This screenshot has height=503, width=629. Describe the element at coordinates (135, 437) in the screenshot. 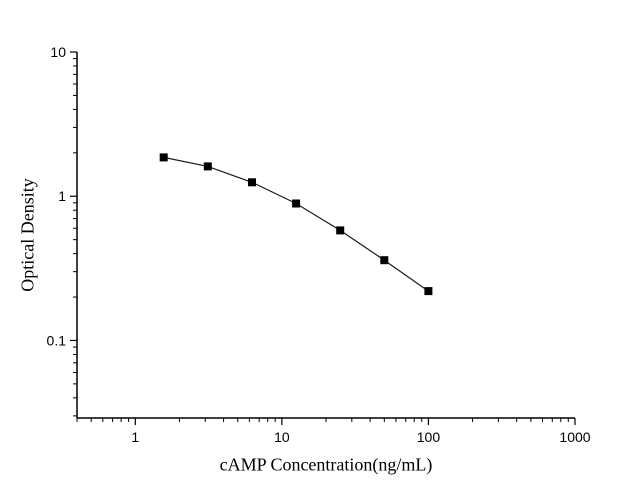

I see `x-tick-label: 1` at that location.